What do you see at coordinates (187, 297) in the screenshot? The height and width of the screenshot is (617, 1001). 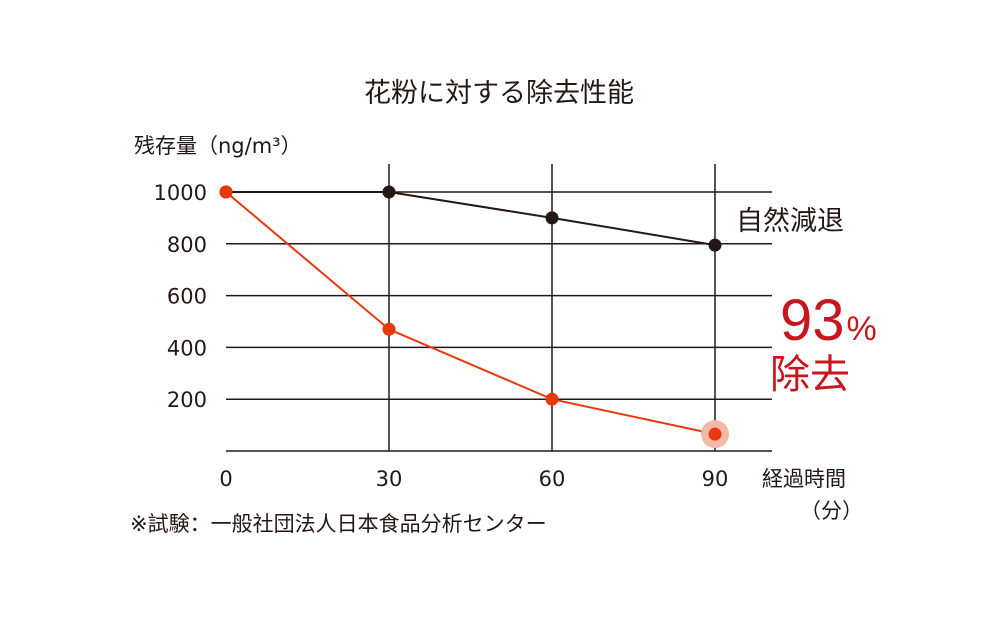 I see `y-tick-label: 600` at bounding box center [187, 297].